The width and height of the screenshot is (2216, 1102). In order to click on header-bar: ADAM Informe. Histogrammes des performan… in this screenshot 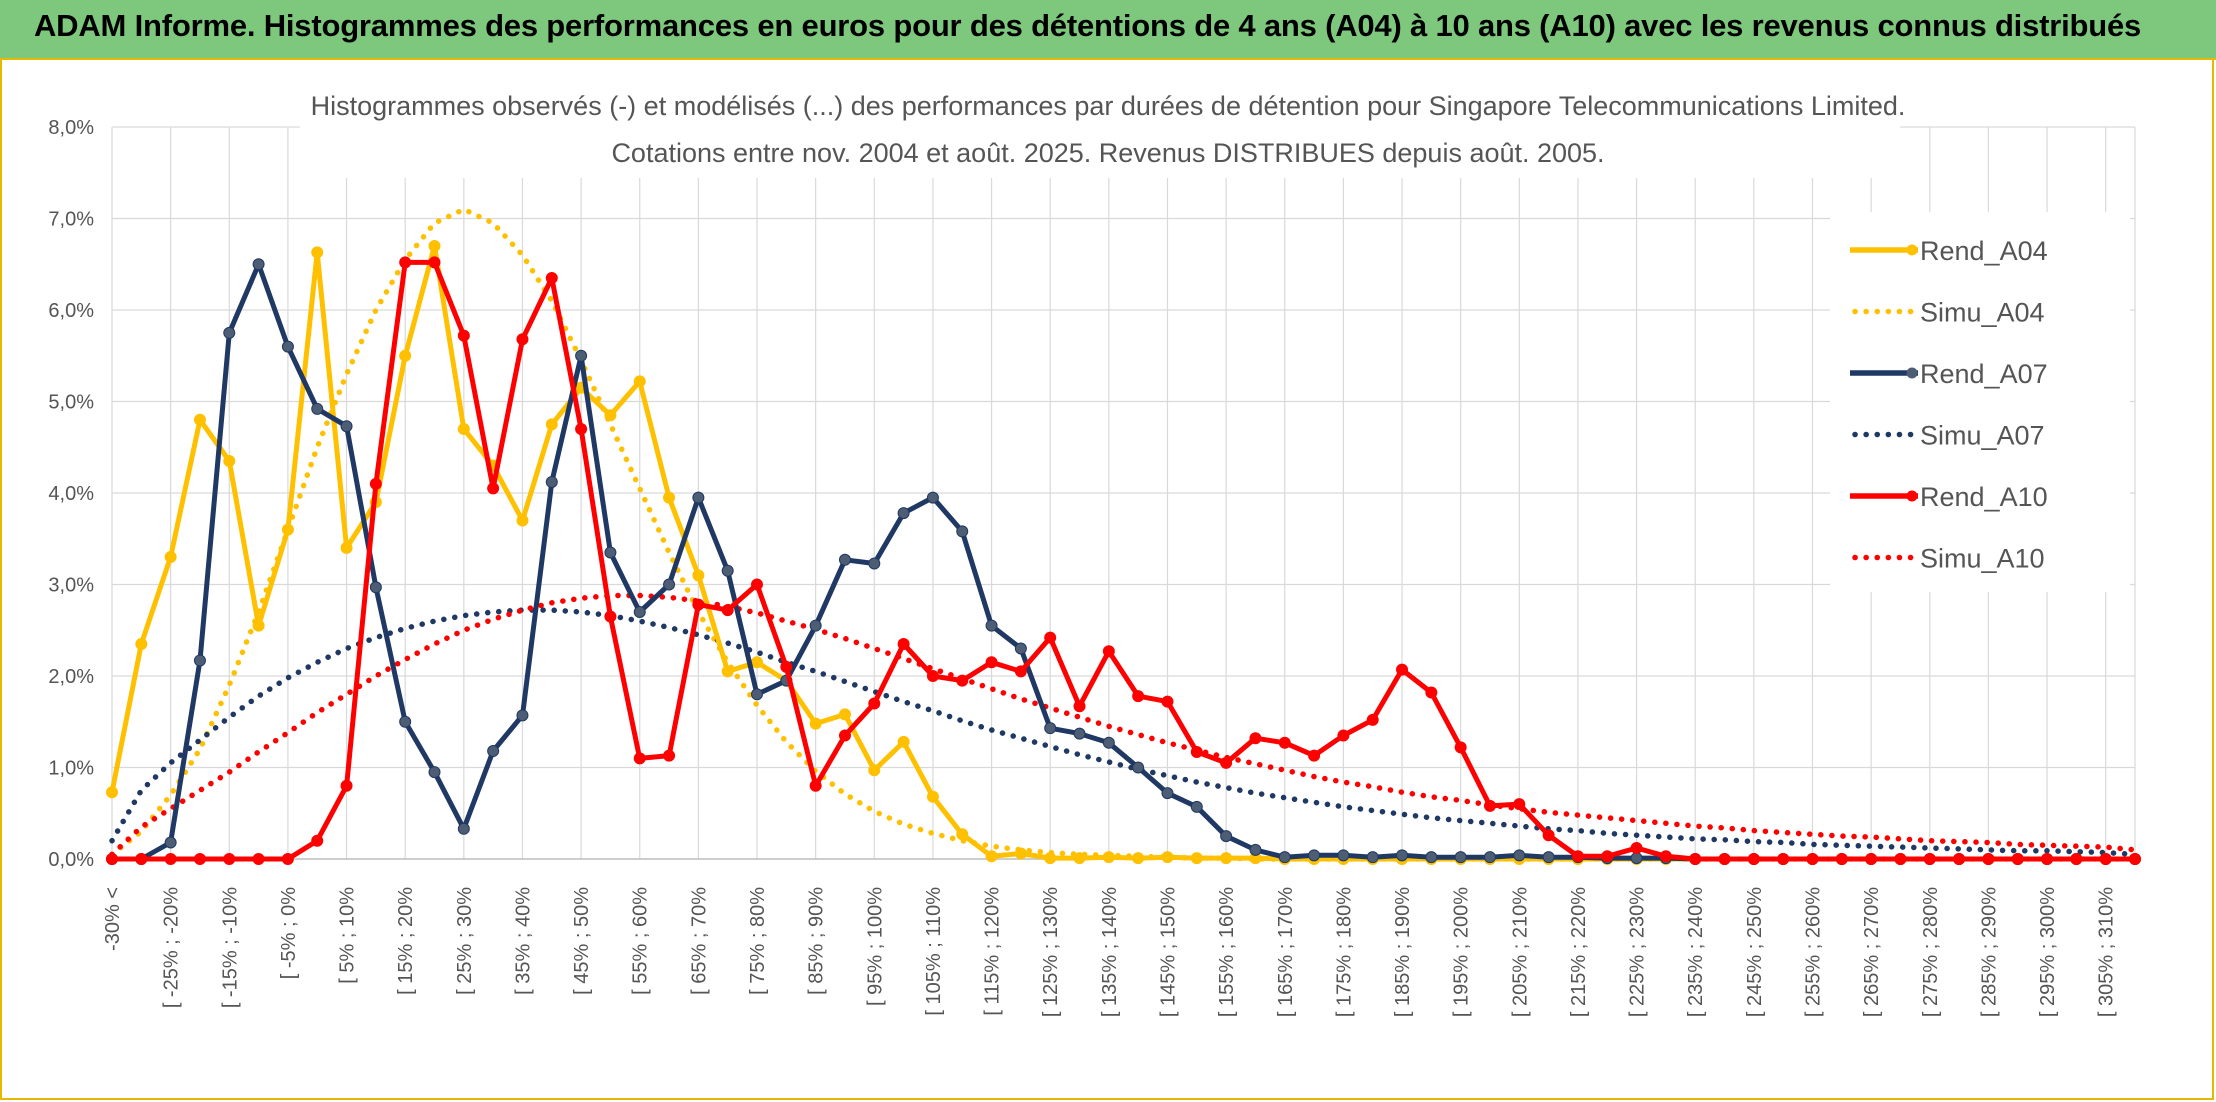, I will do `click(1108, 30)`.